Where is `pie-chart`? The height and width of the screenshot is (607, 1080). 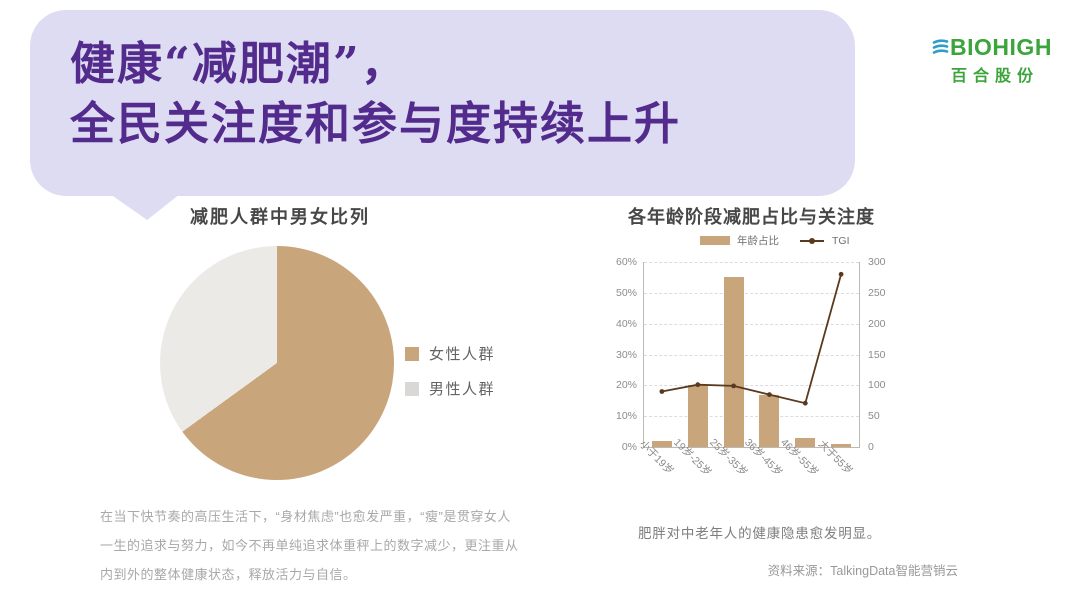 pie-chart is located at coordinates (277, 363).